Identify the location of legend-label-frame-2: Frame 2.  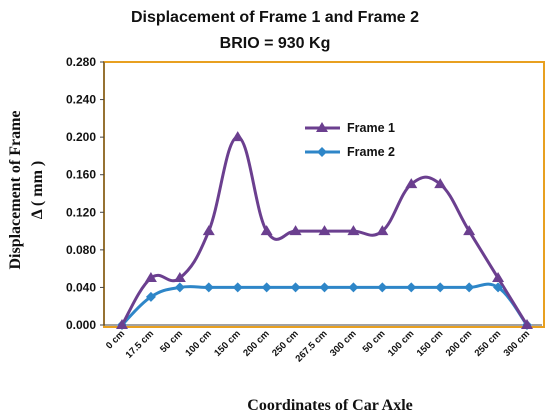
(371, 152).